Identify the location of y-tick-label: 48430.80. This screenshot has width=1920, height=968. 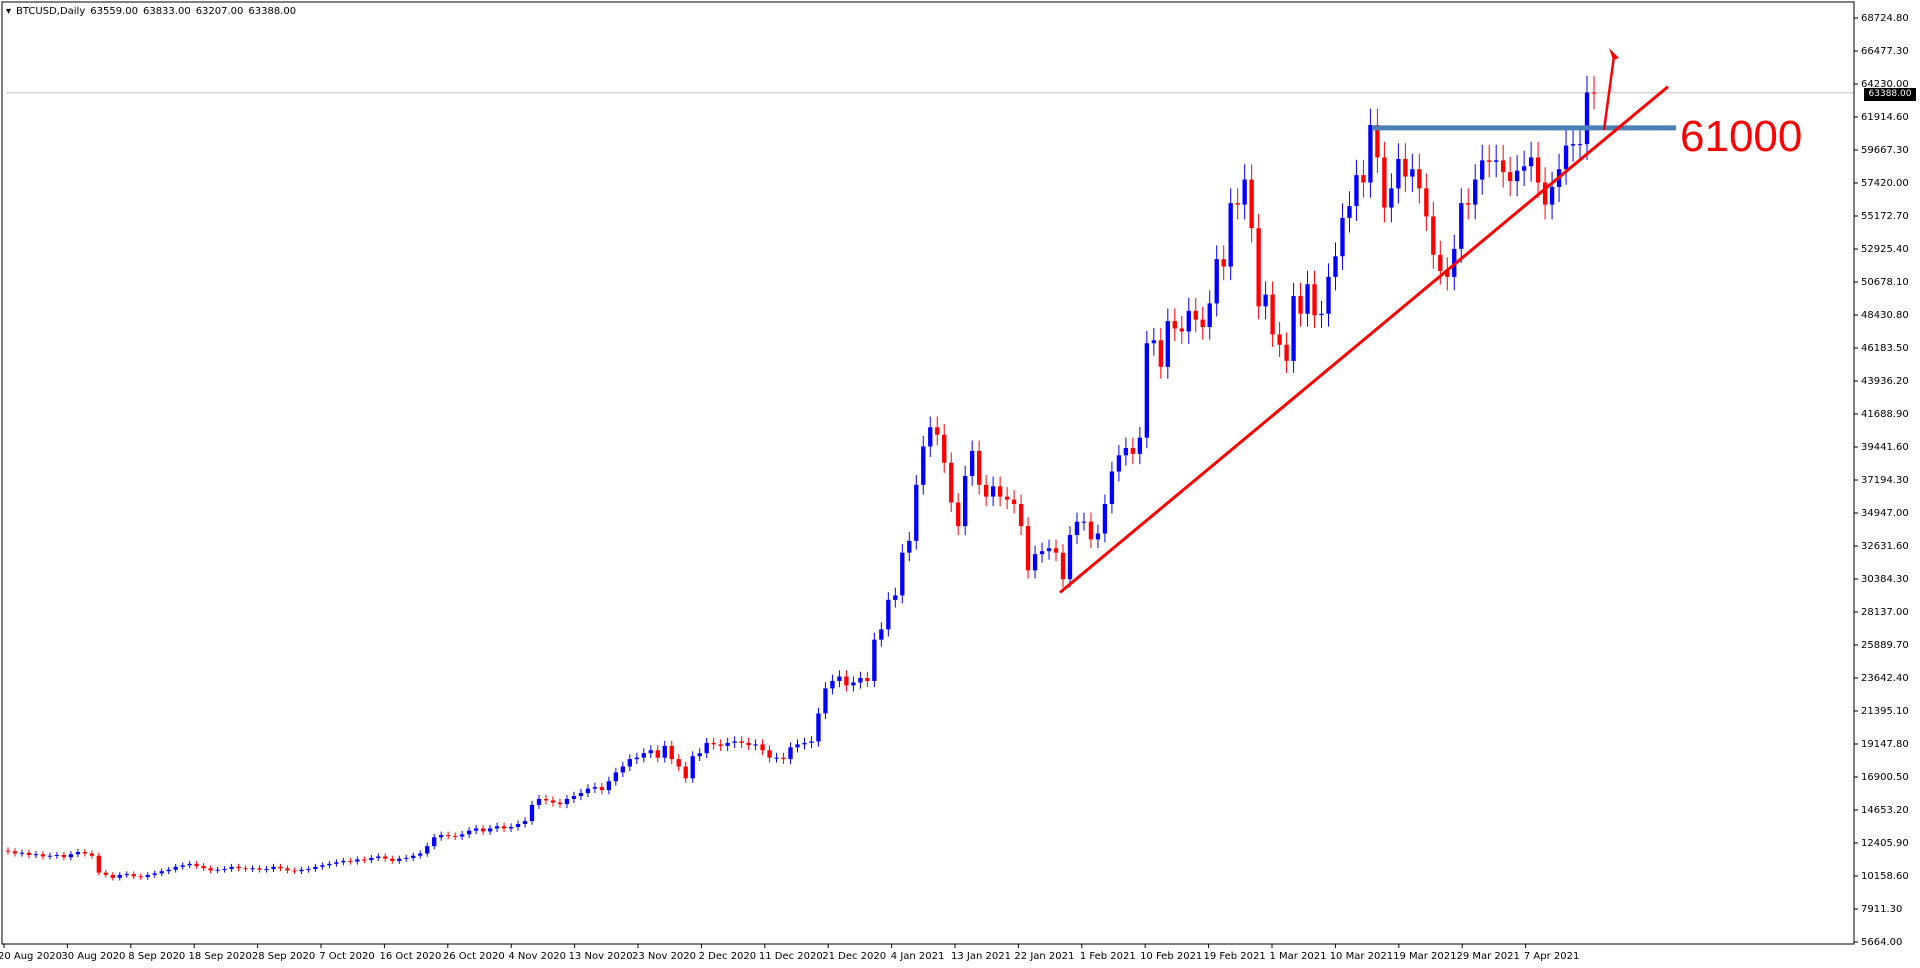
(1885, 315).